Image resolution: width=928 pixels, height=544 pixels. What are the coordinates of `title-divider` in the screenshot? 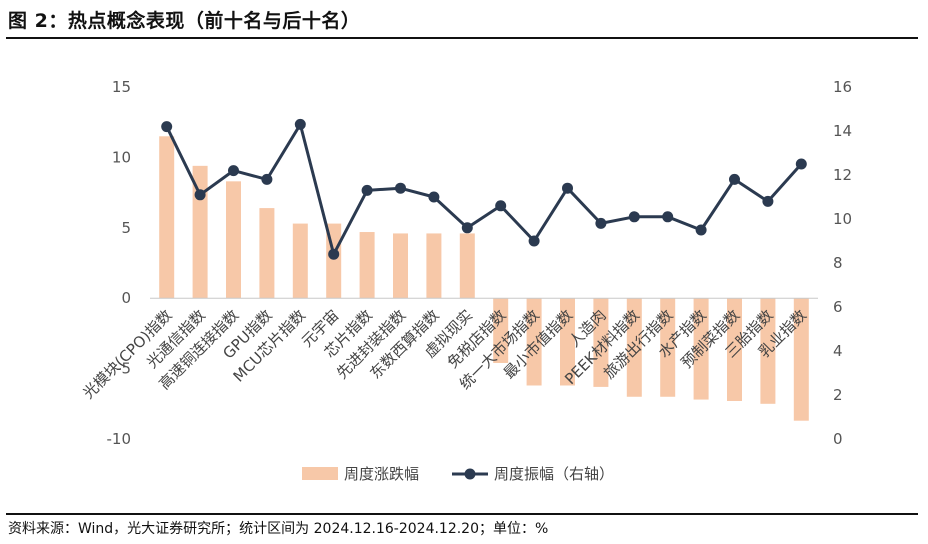 It's located at (462, 38).